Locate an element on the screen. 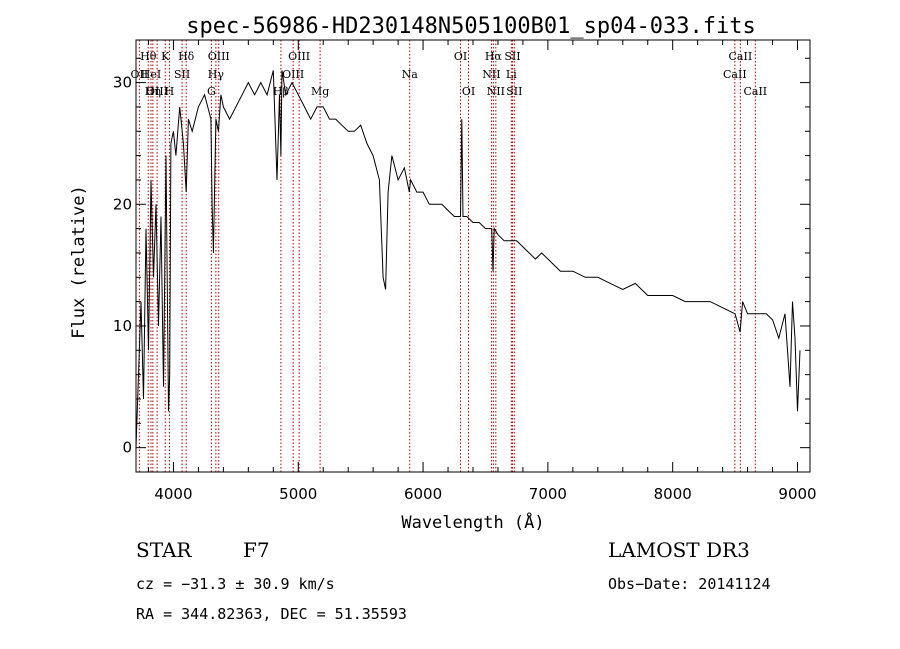  line-label-2: Hδ is located at coordinates (186, 56).